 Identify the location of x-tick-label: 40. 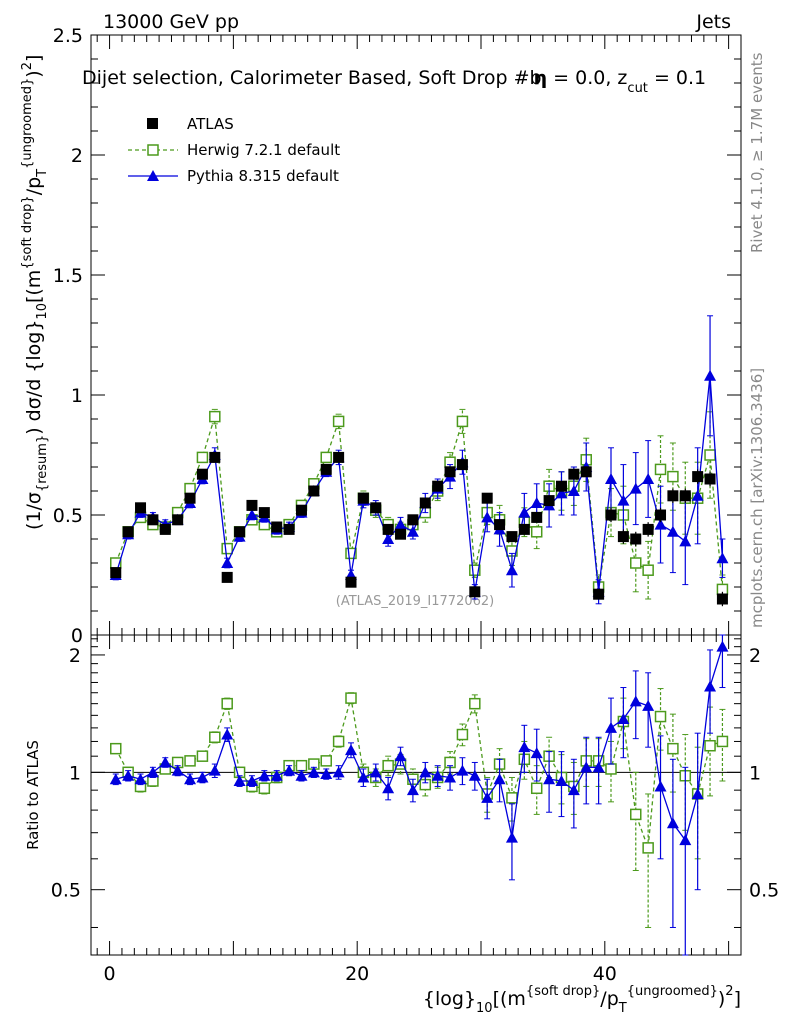
(605, 974).